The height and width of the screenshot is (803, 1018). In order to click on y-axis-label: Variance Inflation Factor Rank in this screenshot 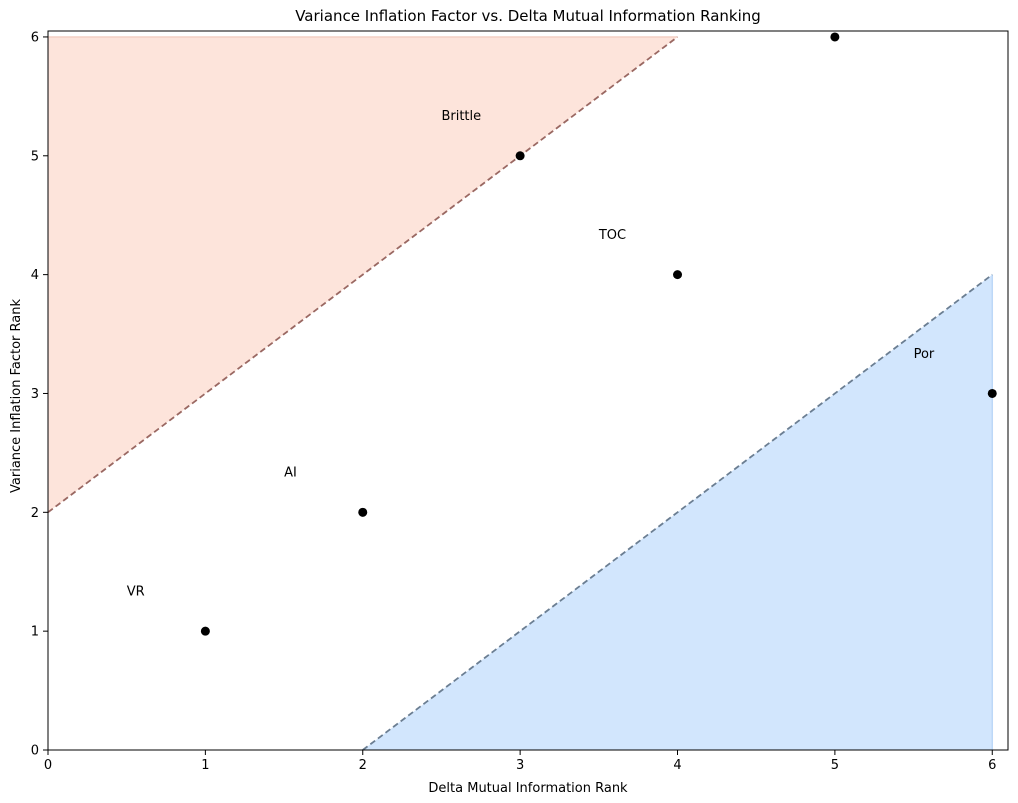, I will do `click(16, 396)`.